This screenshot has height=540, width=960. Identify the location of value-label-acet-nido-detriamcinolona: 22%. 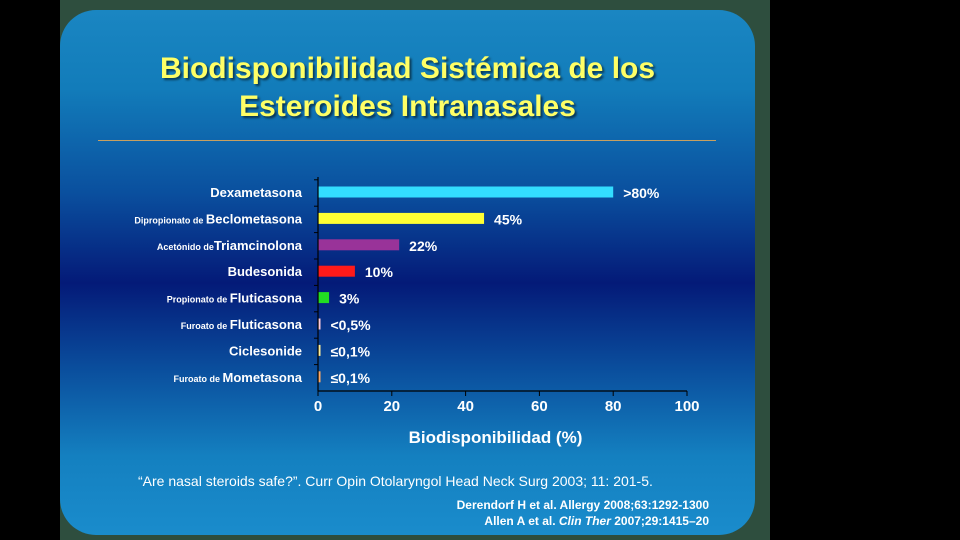
(423, 246).